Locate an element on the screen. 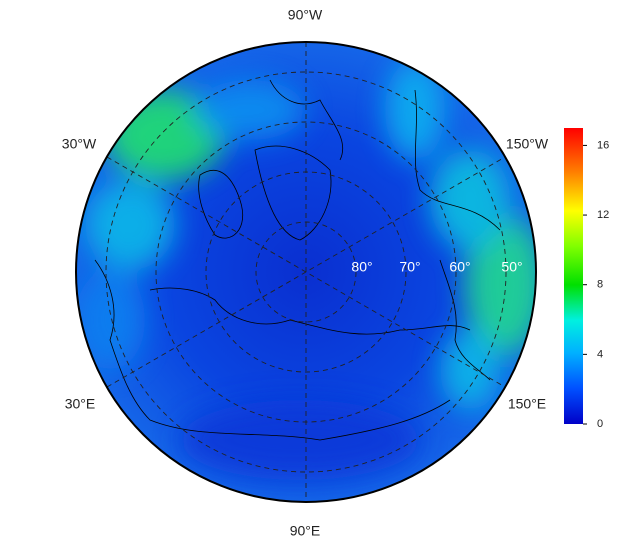 The height and width of the screenshot is (552, 625). colorbar-tick-label: 16 is located at coordinates (603, 145).